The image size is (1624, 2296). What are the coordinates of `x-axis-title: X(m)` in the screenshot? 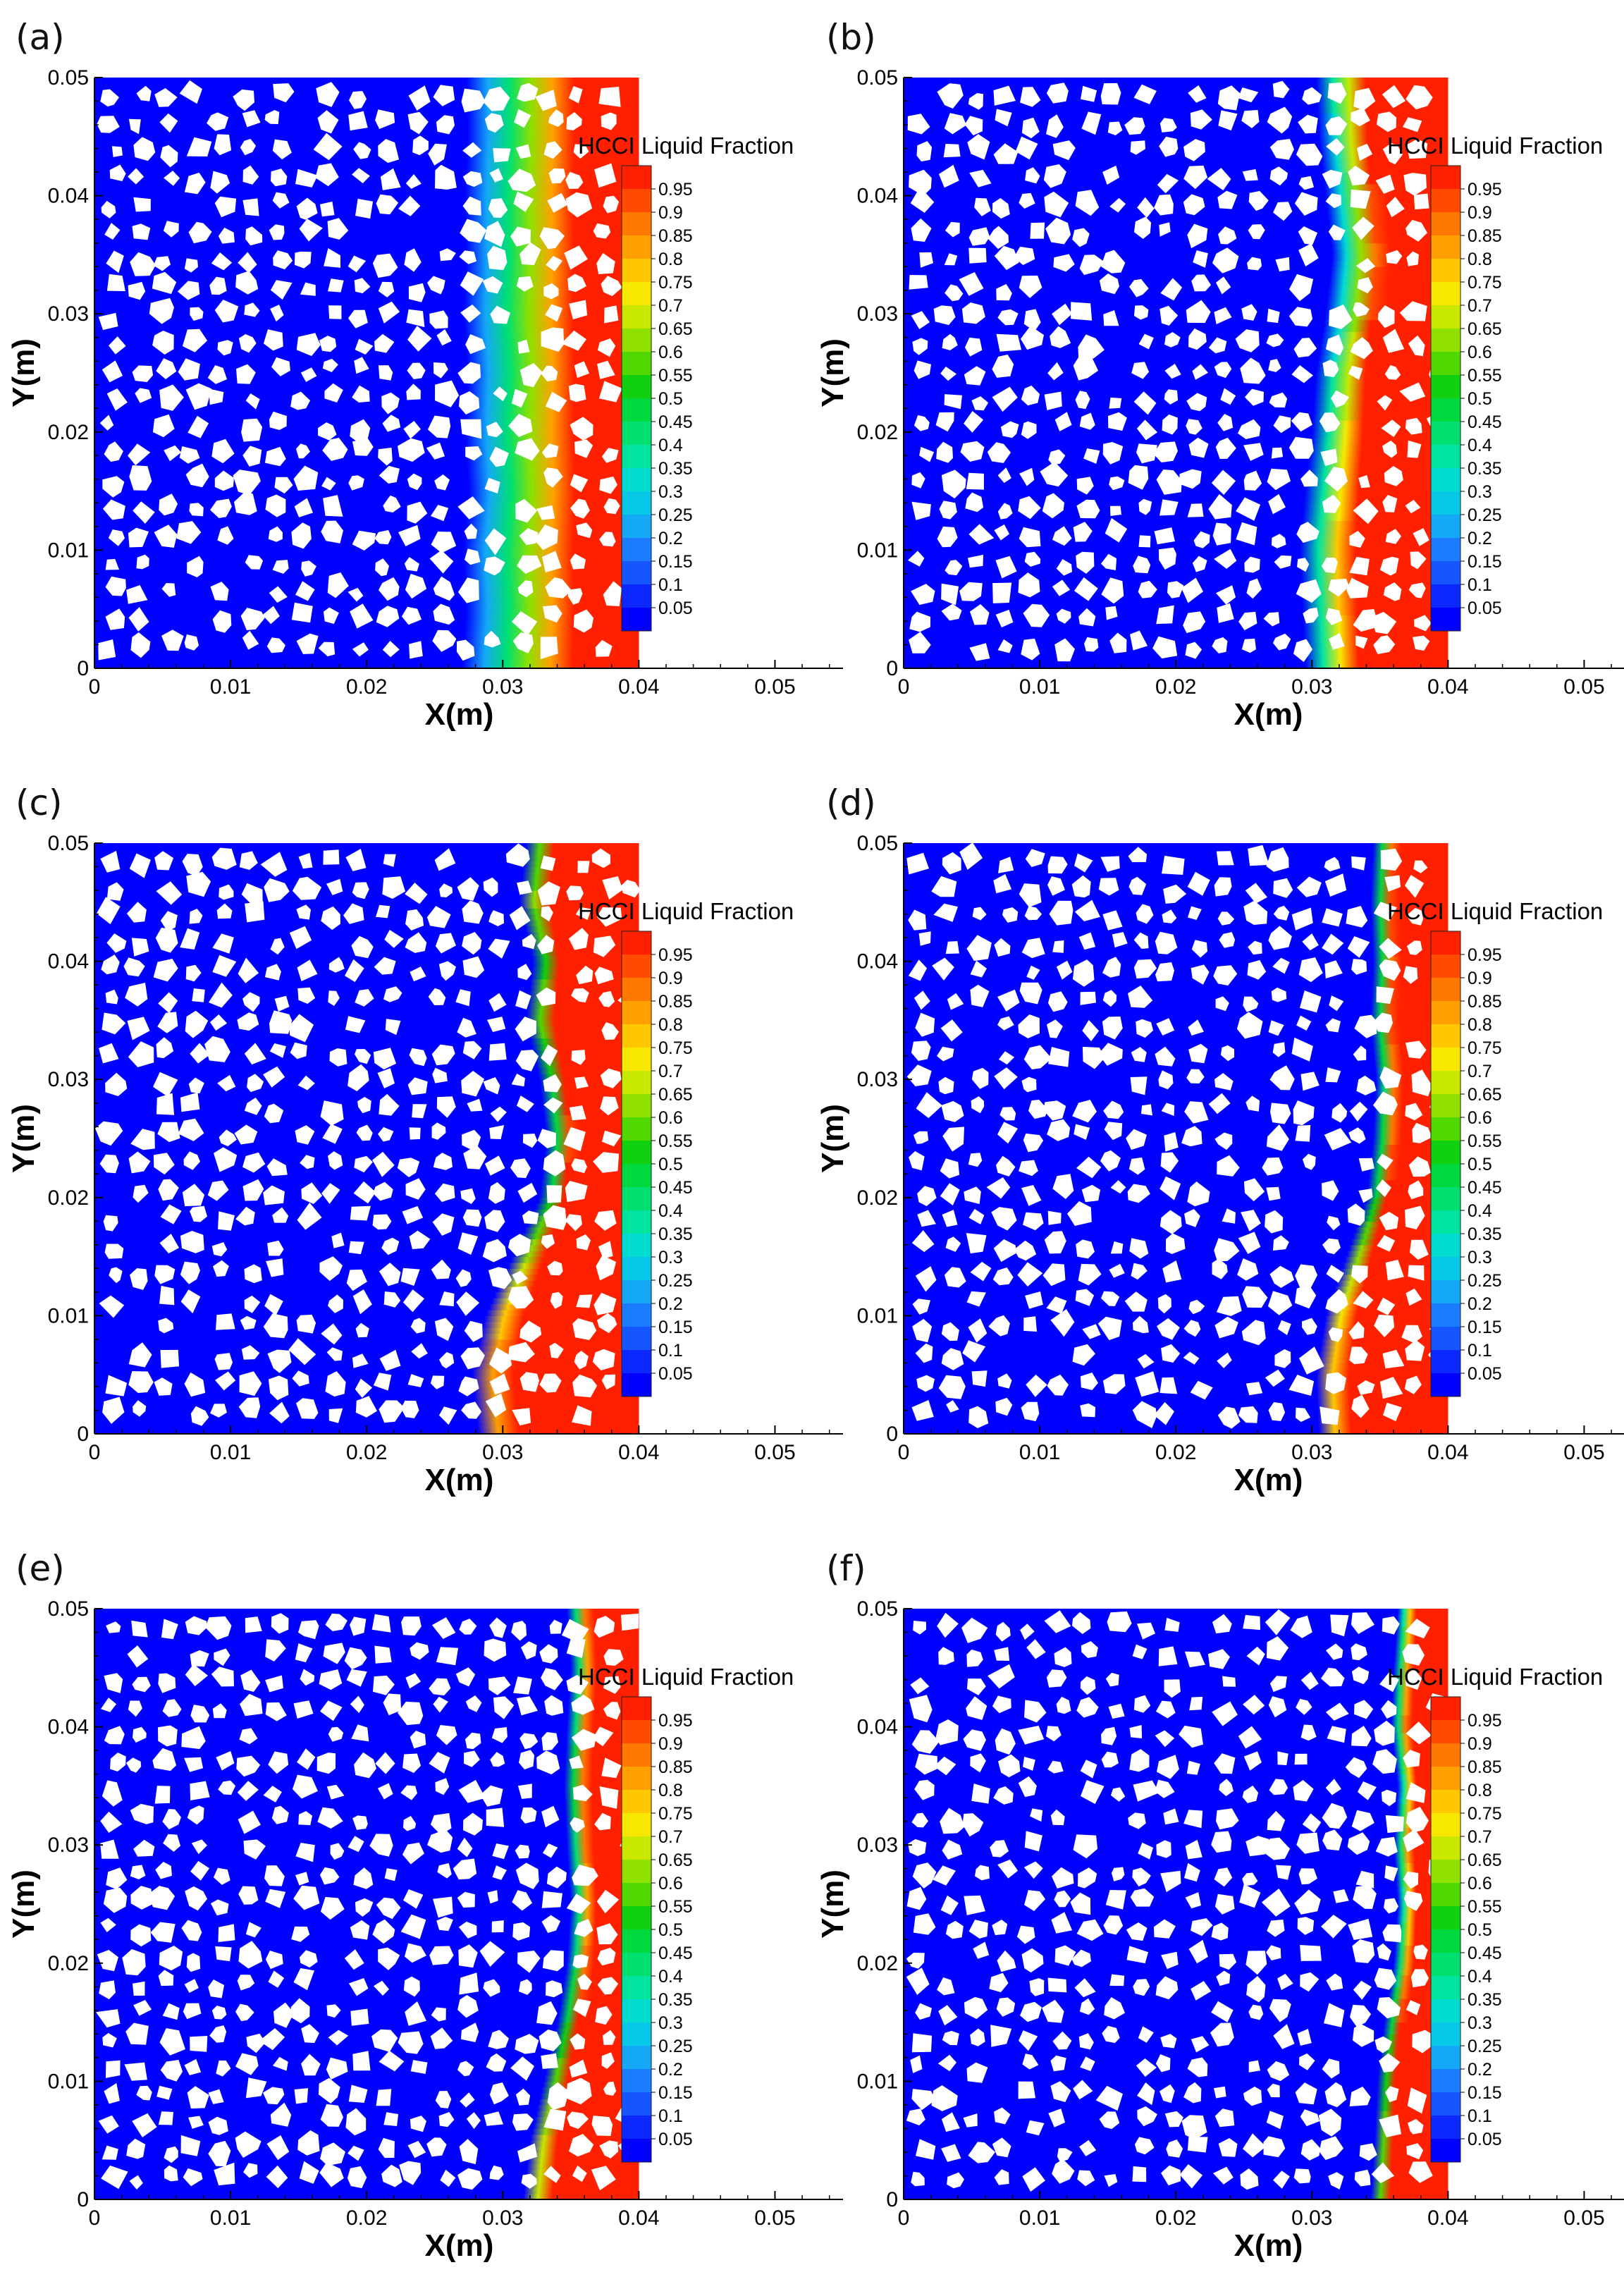 It's located at (1269, 2245).